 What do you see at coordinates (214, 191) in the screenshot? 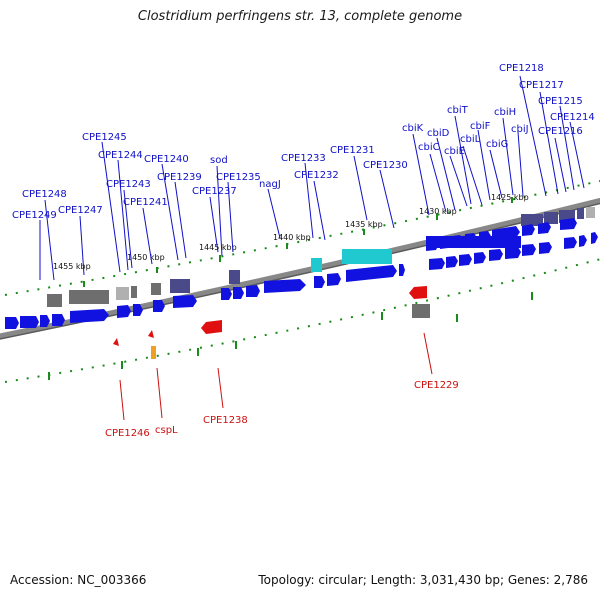
I see `gene-label: CPE1237` at bounding box center [214, 191].